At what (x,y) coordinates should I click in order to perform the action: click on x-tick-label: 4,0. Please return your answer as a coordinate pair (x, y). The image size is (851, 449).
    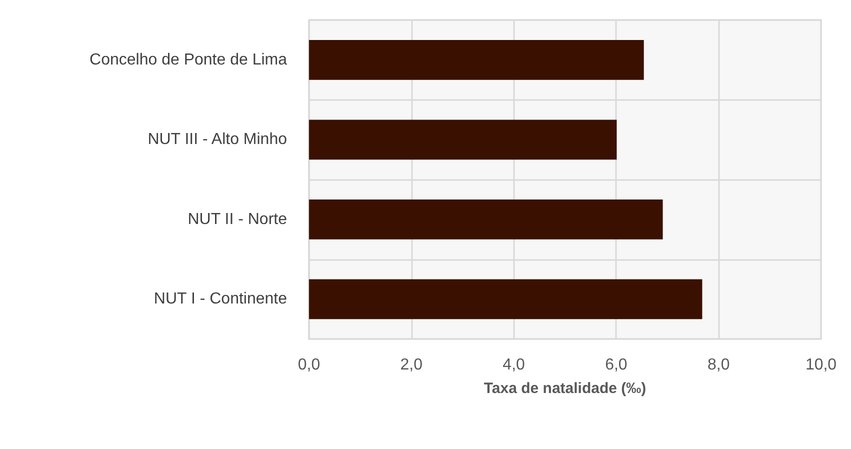
    Looking at the image, I should click on (514, 365).